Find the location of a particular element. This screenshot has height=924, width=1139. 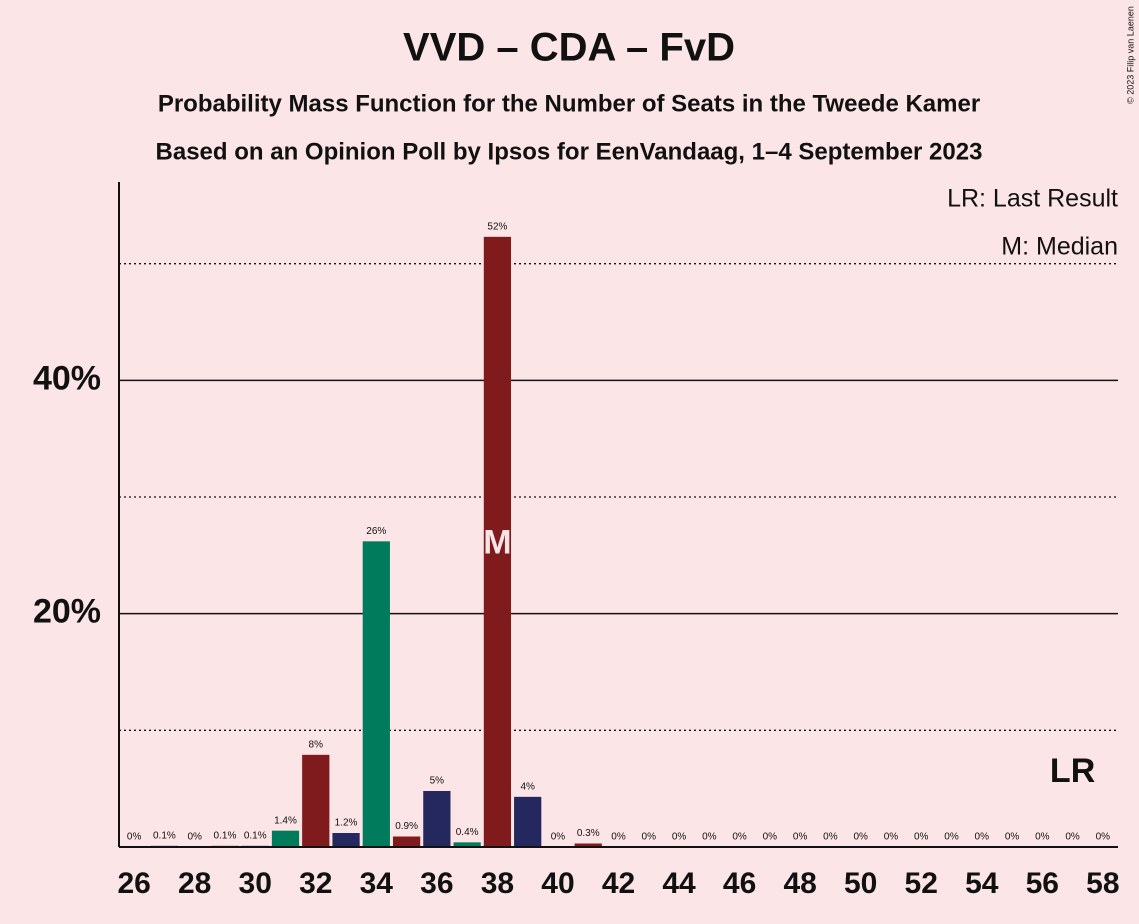

x-tick-label: 50 is located at coordinates (860, 883).